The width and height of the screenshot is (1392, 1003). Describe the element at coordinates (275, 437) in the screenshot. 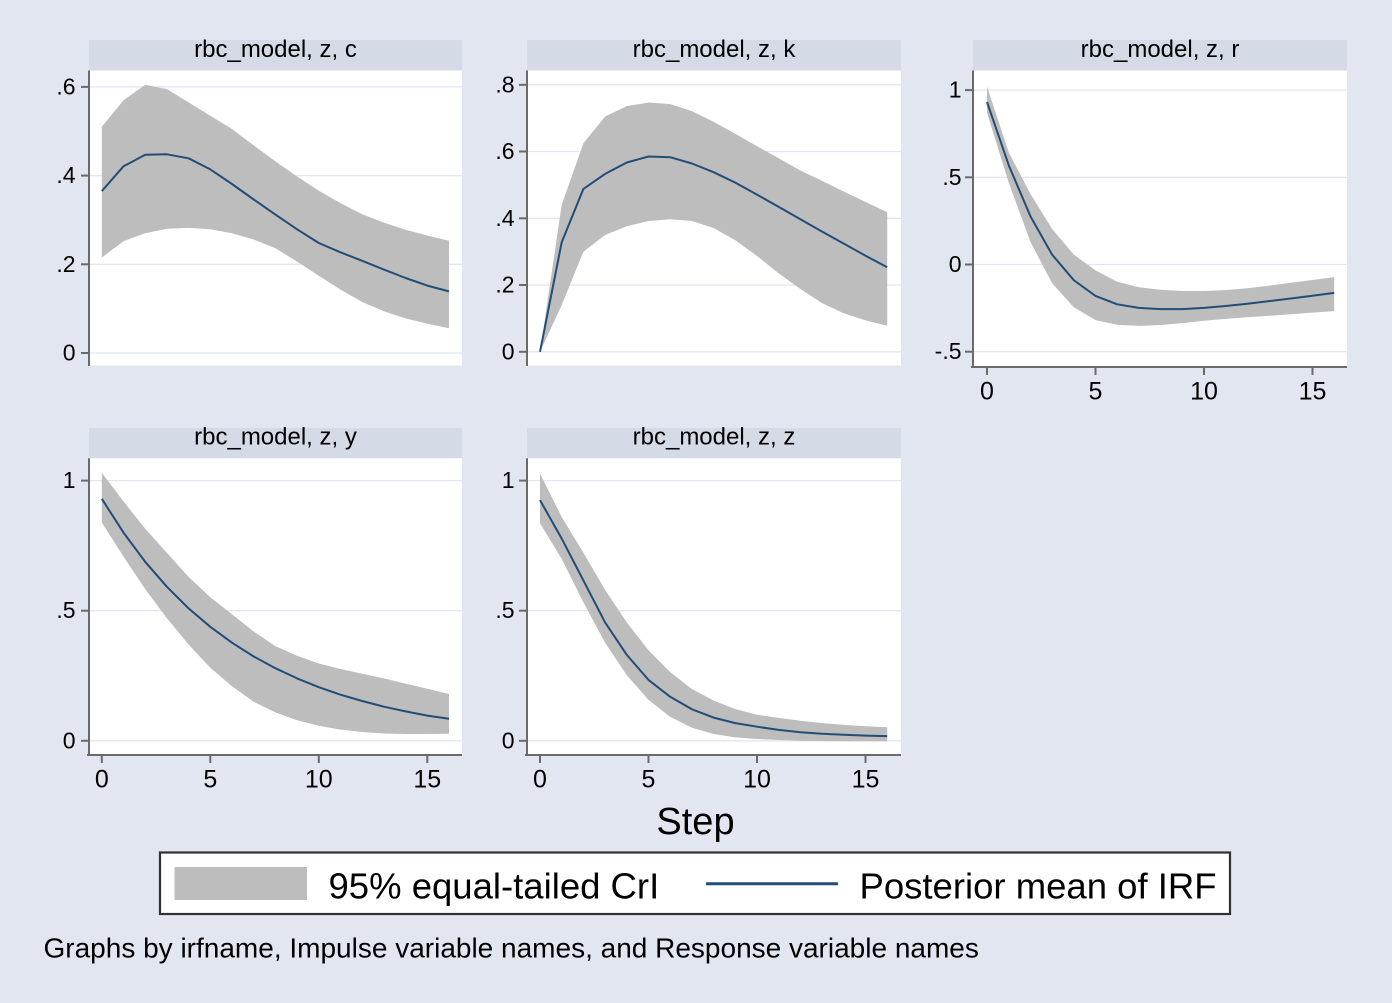

I see `svg-text: rbc_model, z, y` at that location.